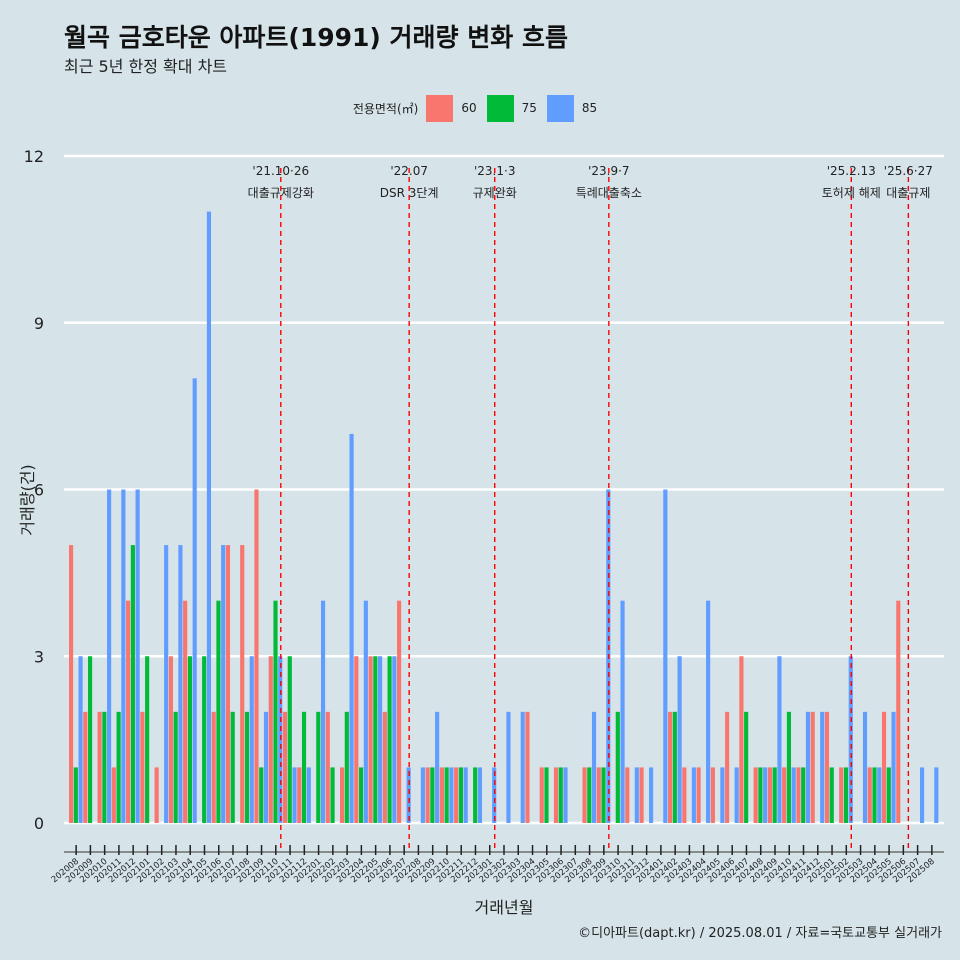 The height and width of the screenshot is (960, 960). I want to click on event-label-1: DSR 3단계, so click(409, 193).